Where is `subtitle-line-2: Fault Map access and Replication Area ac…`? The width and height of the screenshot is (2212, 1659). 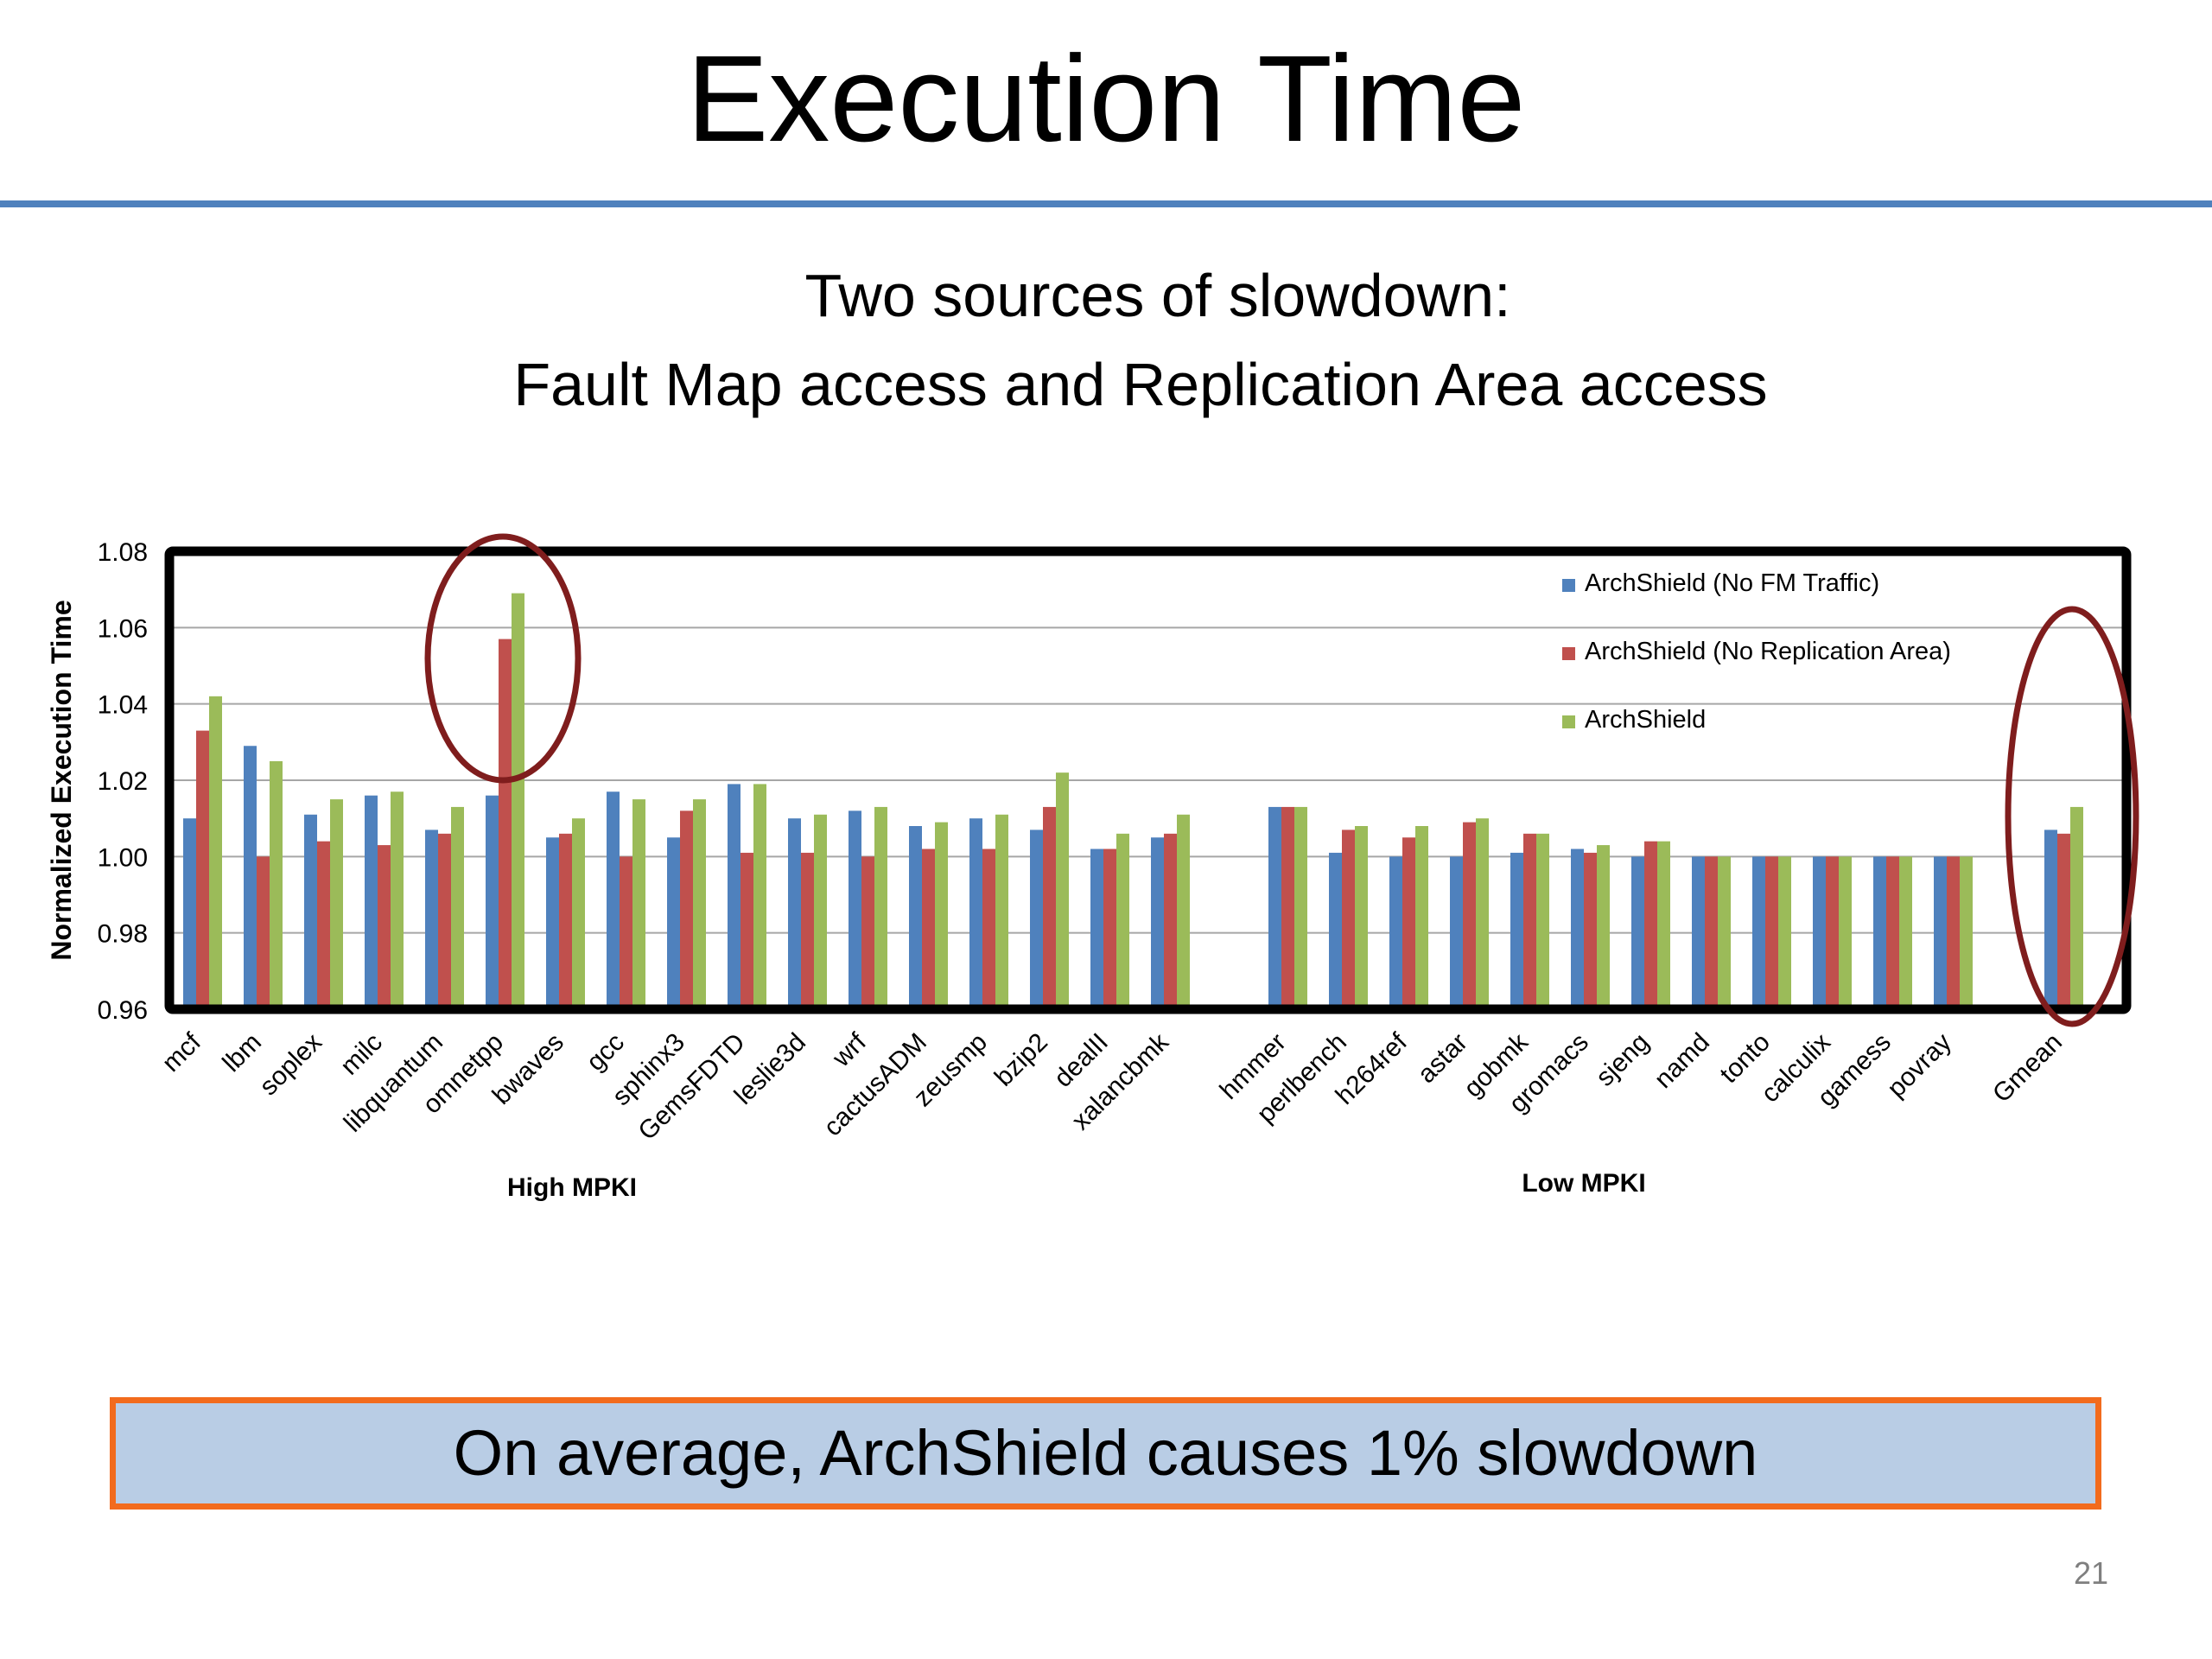 subtitle-line-2: Fault Map access and Replication Area ac… is located at coordinates (1140, 384).